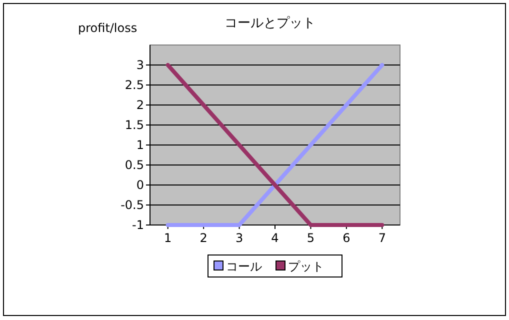 The height and width of the screenshot is (320, 509). What do you see at coordinates (204, 238) in the screenshot?
I see `x-tick-label: 2` at bounding box center [204, 238].